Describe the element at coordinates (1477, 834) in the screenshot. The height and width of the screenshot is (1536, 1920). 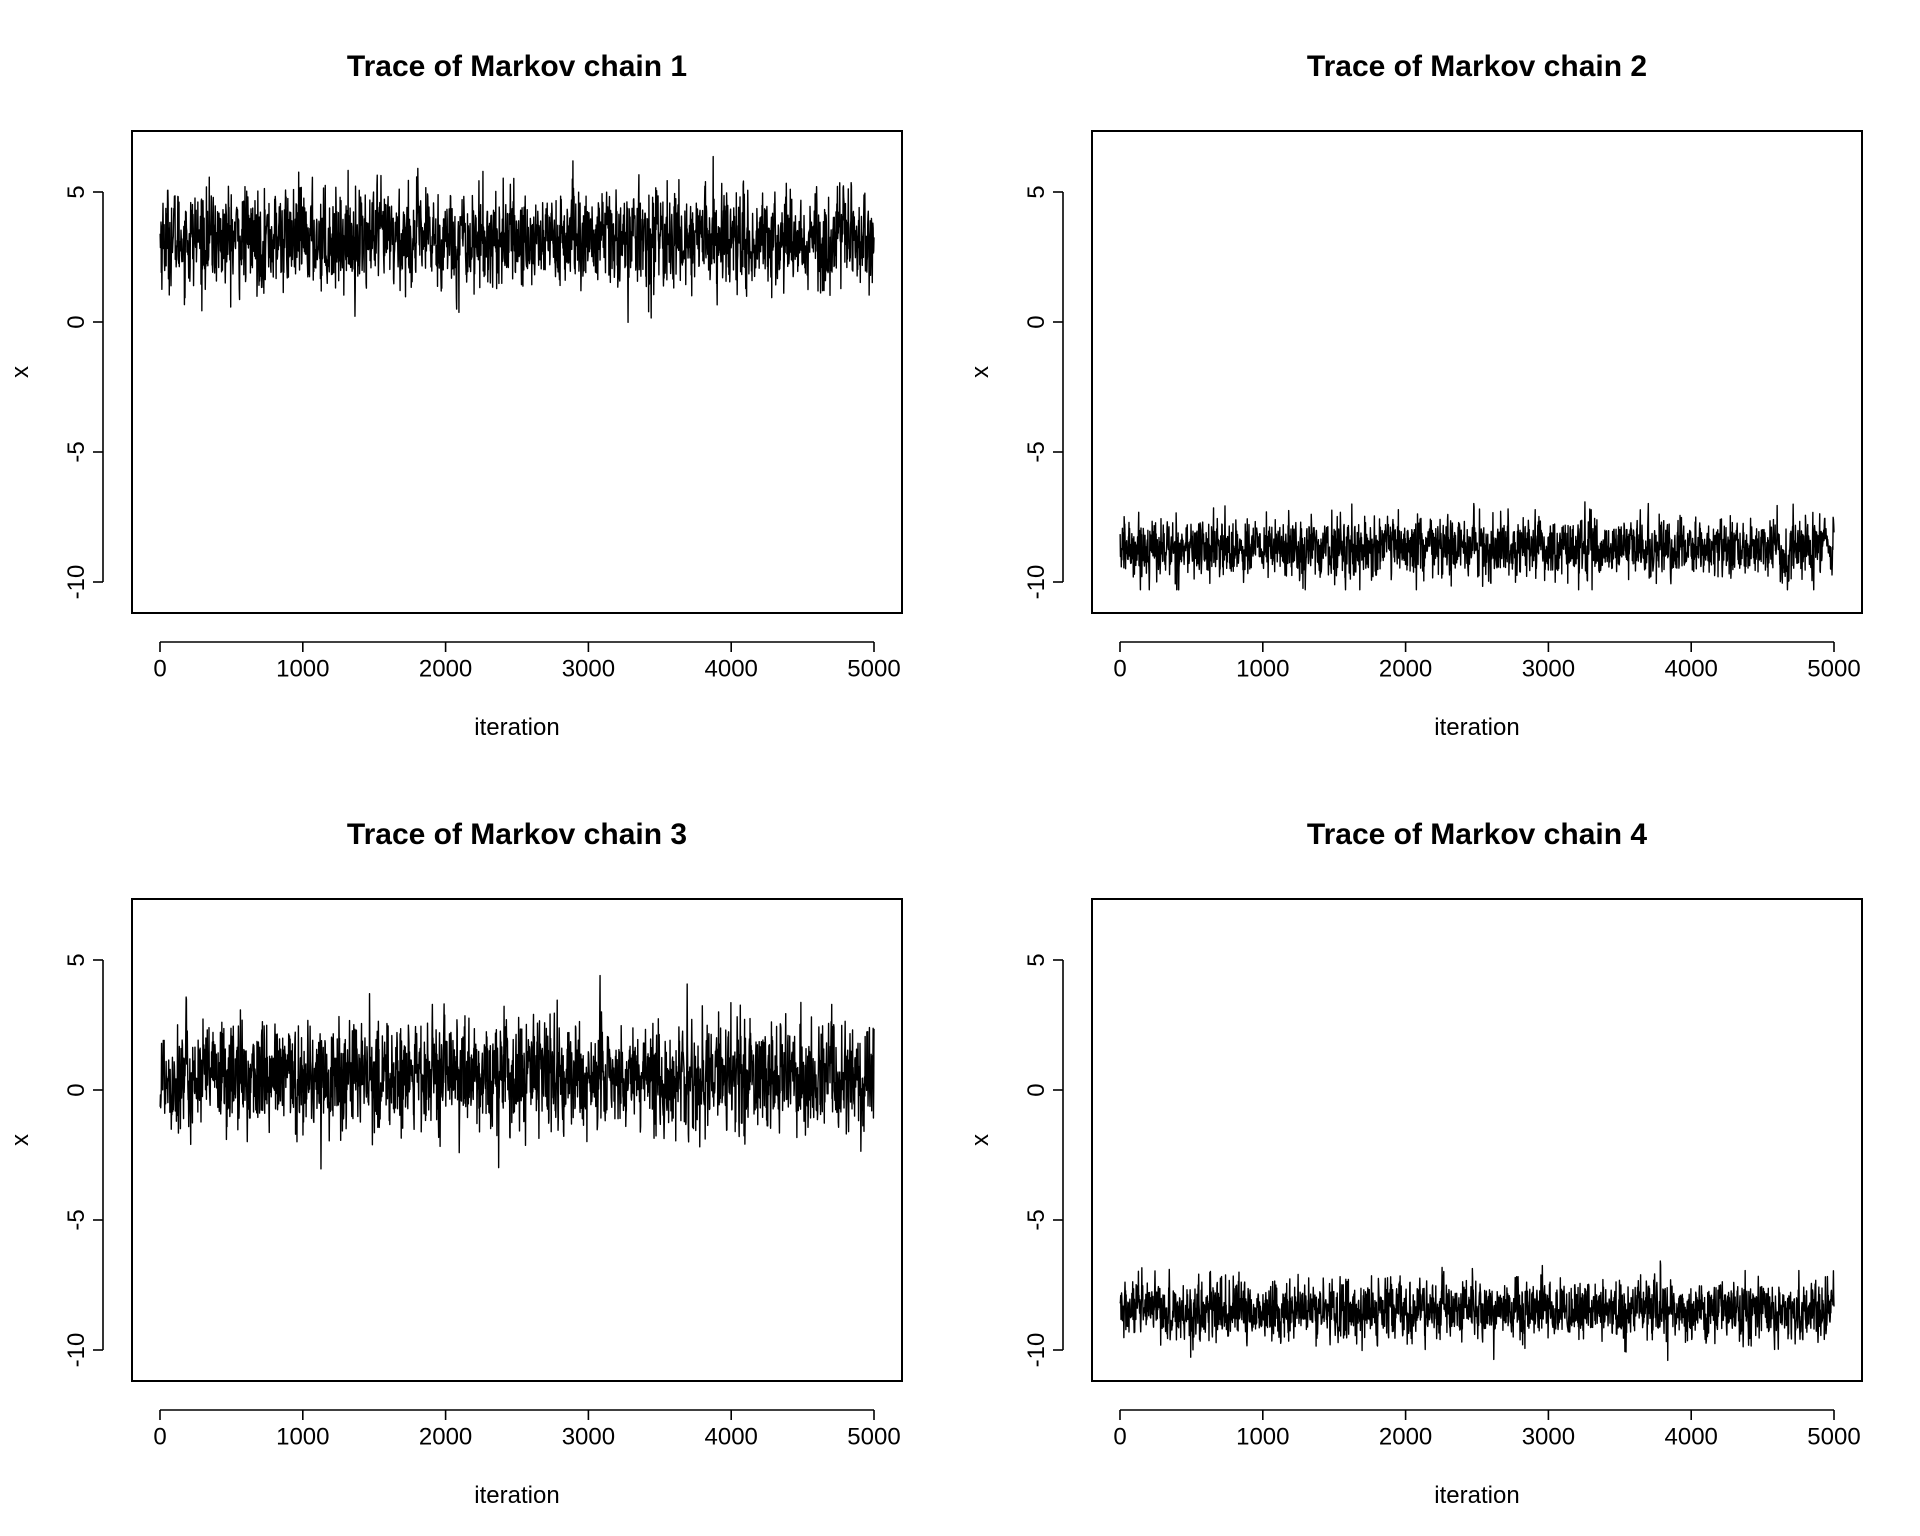
I see `chart-title: Trace of Markov chain 4` at that location.